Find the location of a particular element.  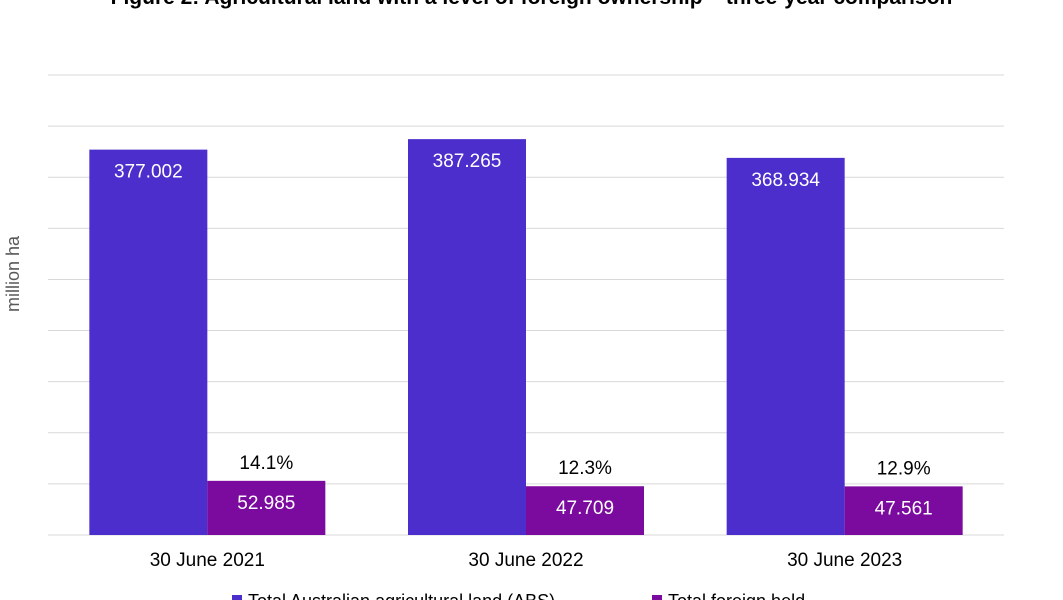

legend-label: Total Australian agricultural land (ABS) is located at coordinates (401, 595).